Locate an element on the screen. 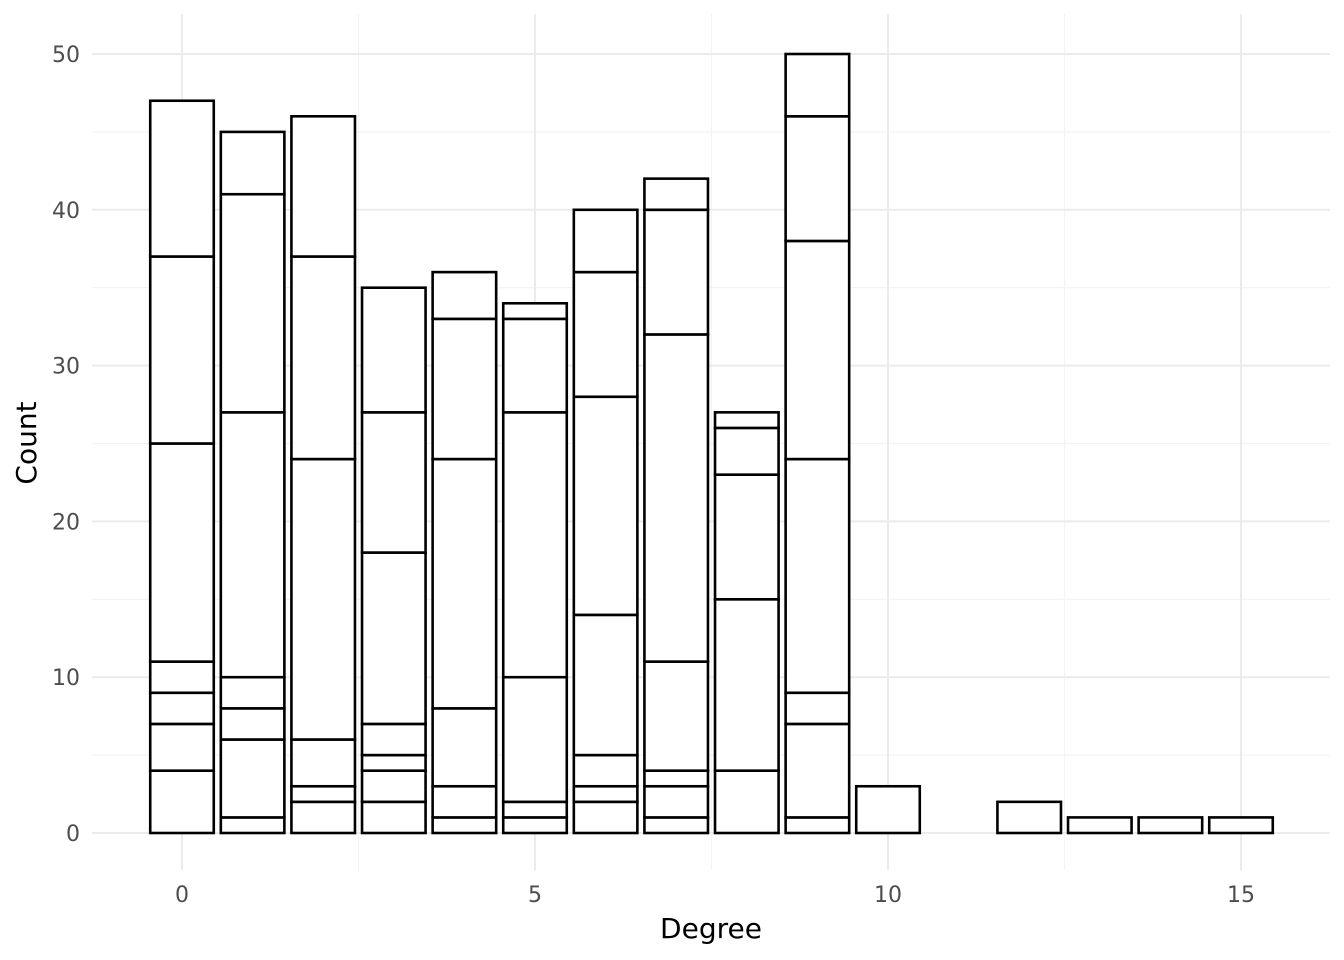  x-tick-label: 15 is located at coordinates (1241, 895).